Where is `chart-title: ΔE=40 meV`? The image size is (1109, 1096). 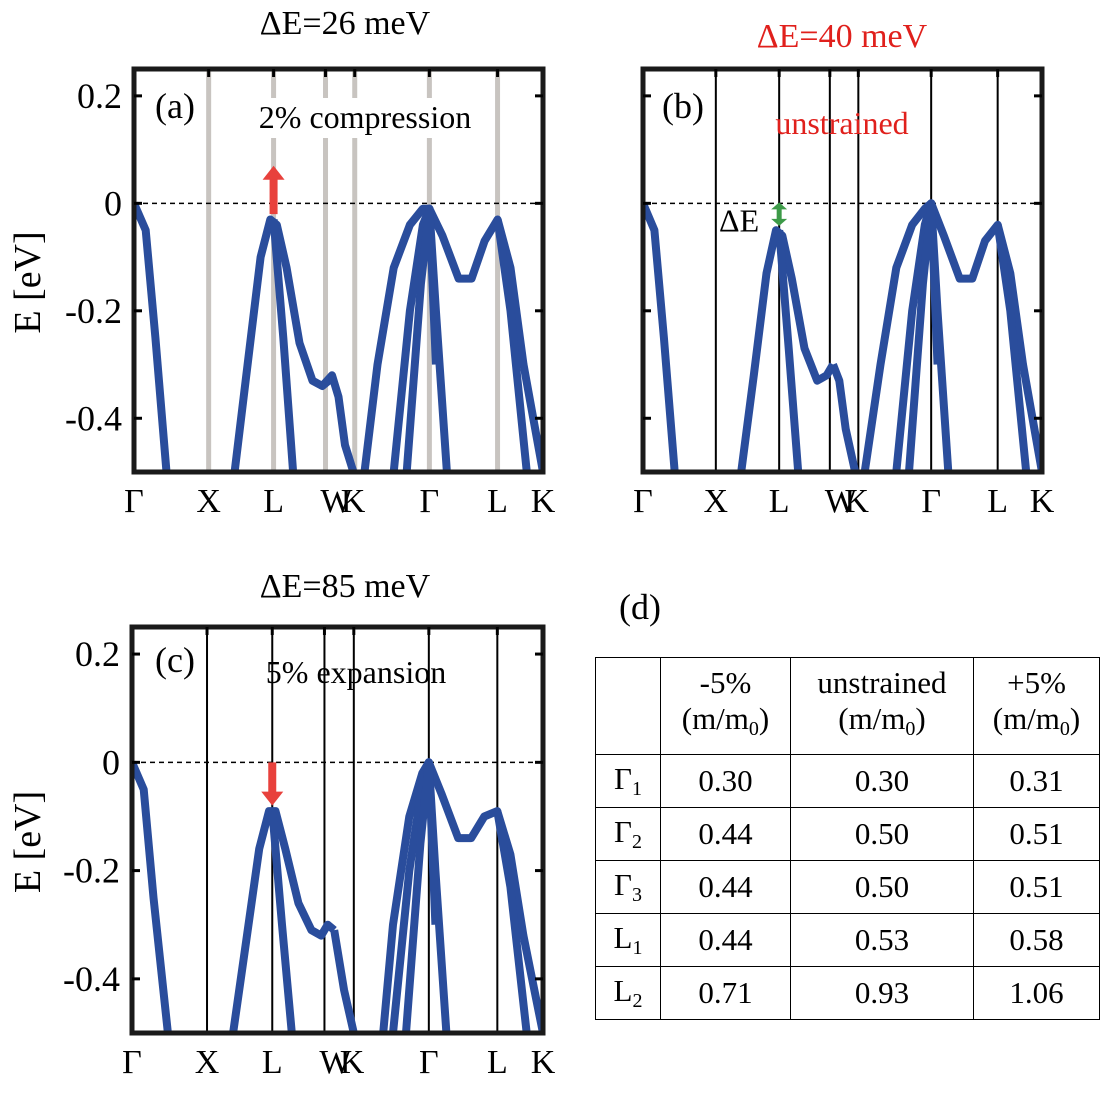
chart-title: ΔE=40 meV is located at coordinates (842, 36).